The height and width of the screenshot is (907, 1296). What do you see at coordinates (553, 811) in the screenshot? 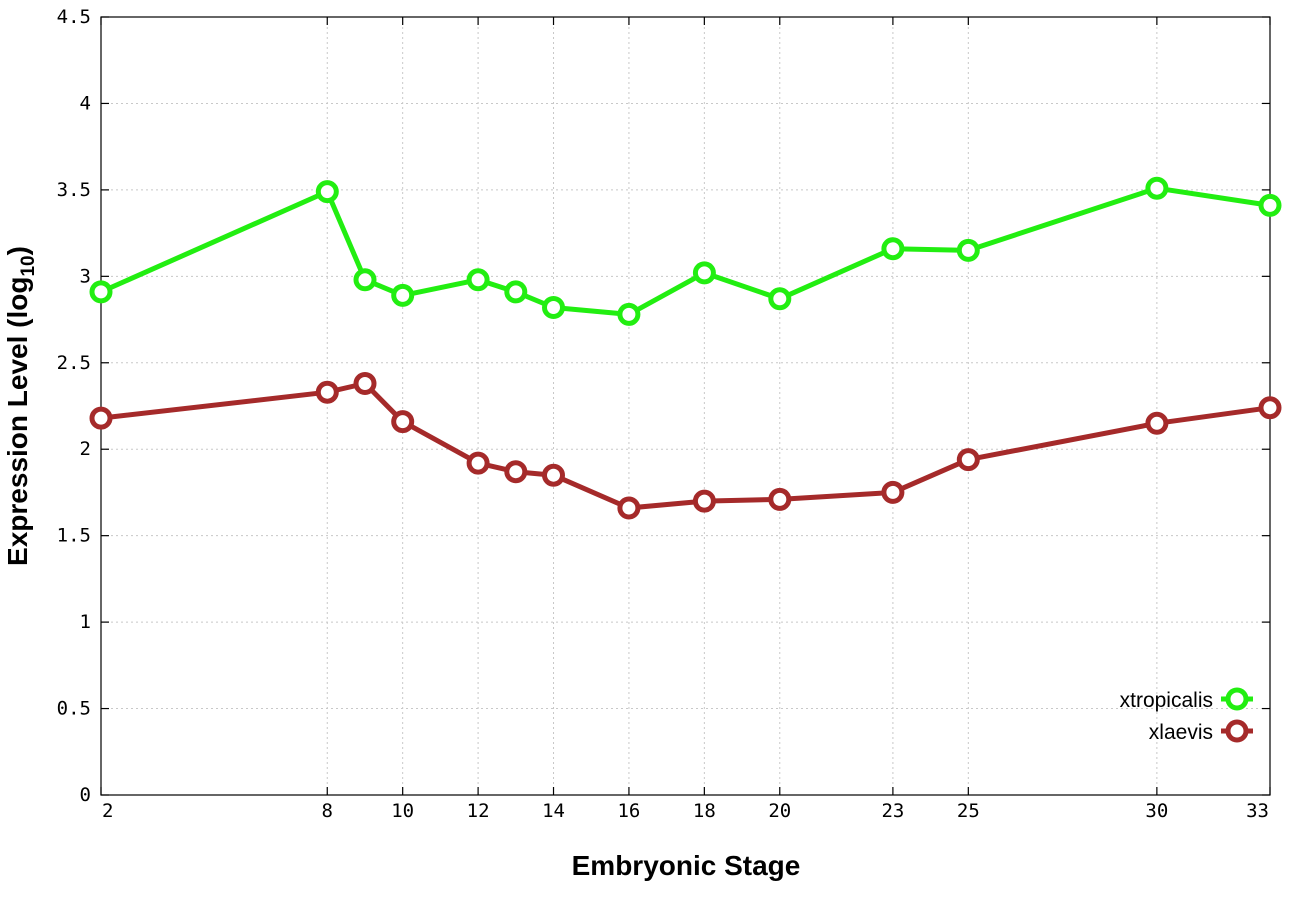
I see `x-tick-label: 14` at bounding box center [553, 811].